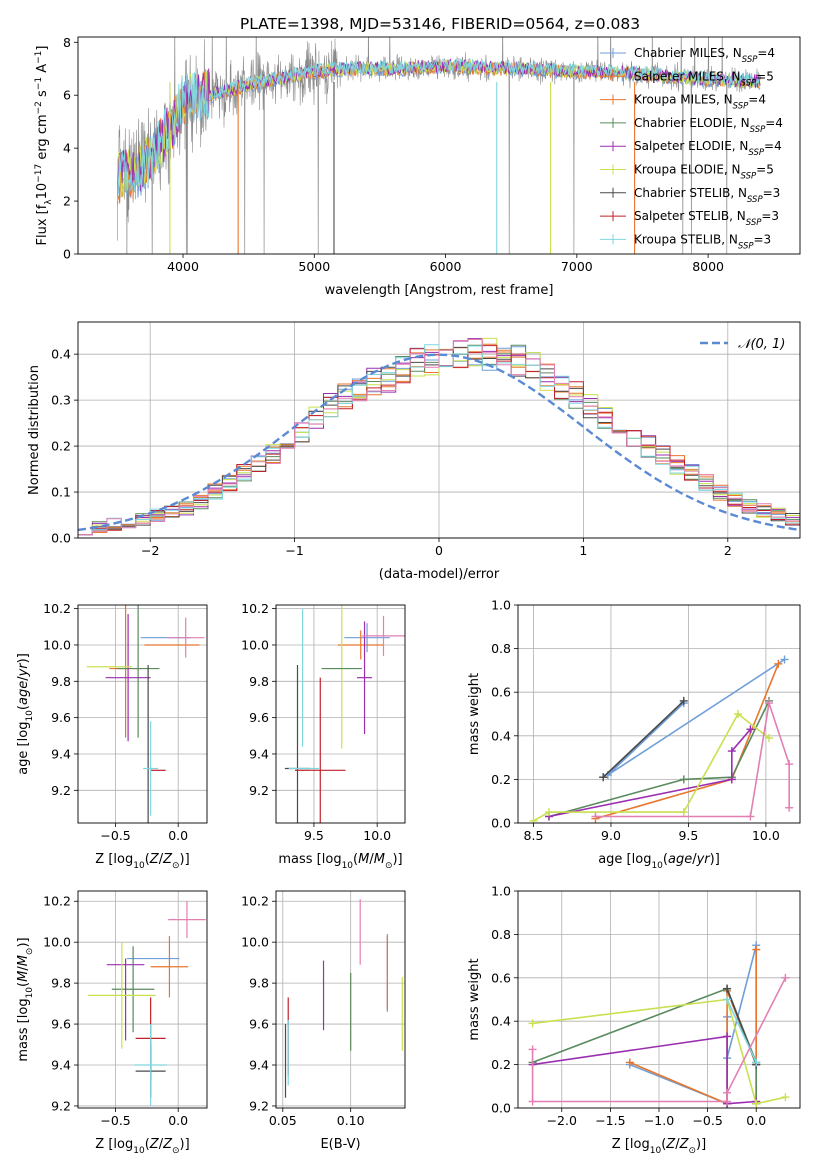 Image resolution: width=819 pixels, height=1170 pixels. I want to click on legend-entry: Chabrier MILES, NSSP=4, so click(687, 55).